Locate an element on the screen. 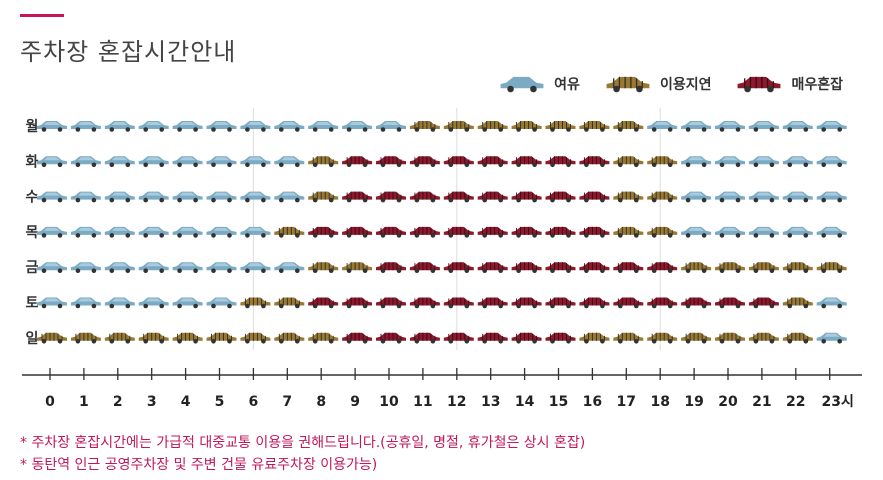 This screenshot has width=883, height=480. x-tick-label: 15 is located at coordinates (558, 402).